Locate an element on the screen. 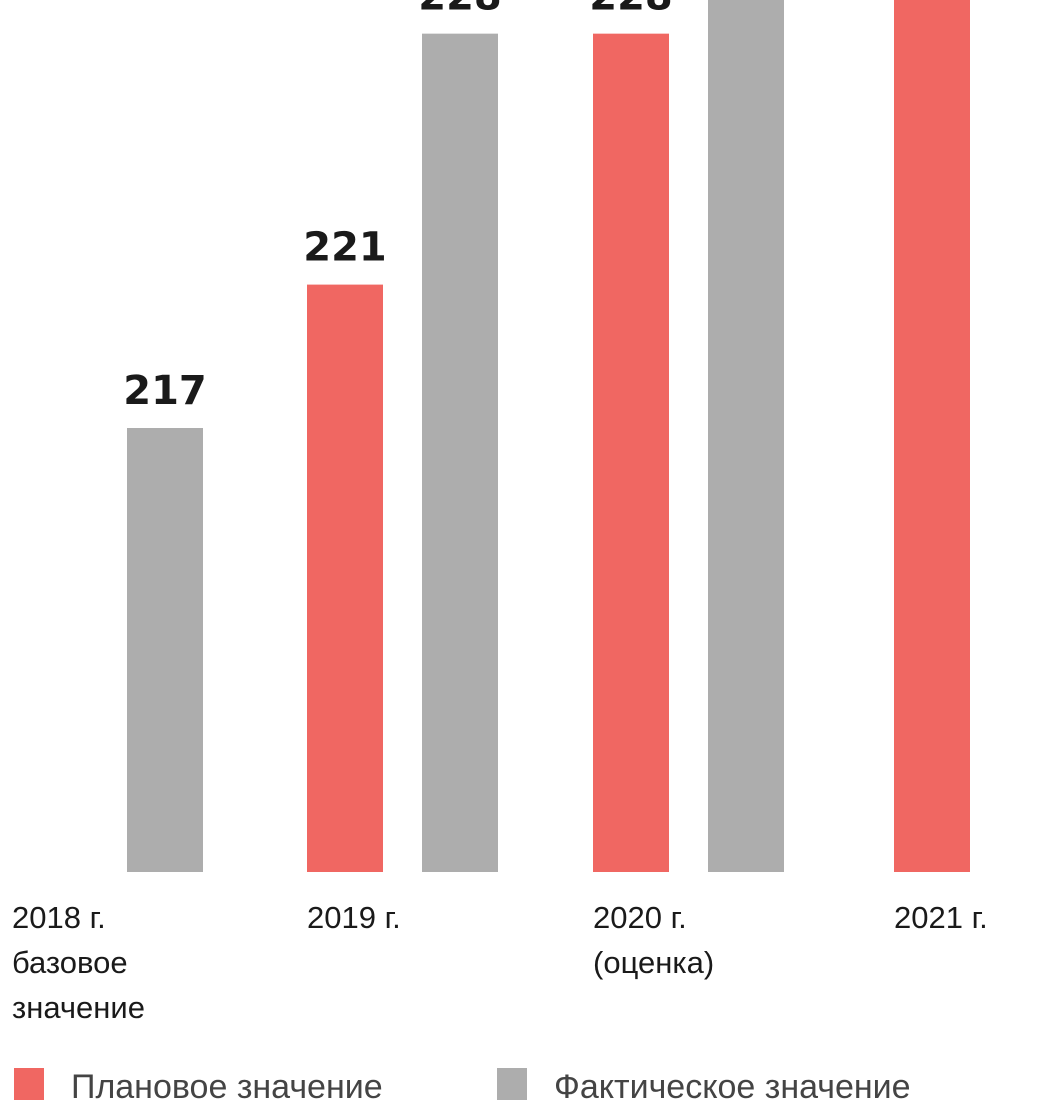 This screenshot has width=1063, height=1104. data-label-plan-1: 221 is located at coordinates (345, 248).